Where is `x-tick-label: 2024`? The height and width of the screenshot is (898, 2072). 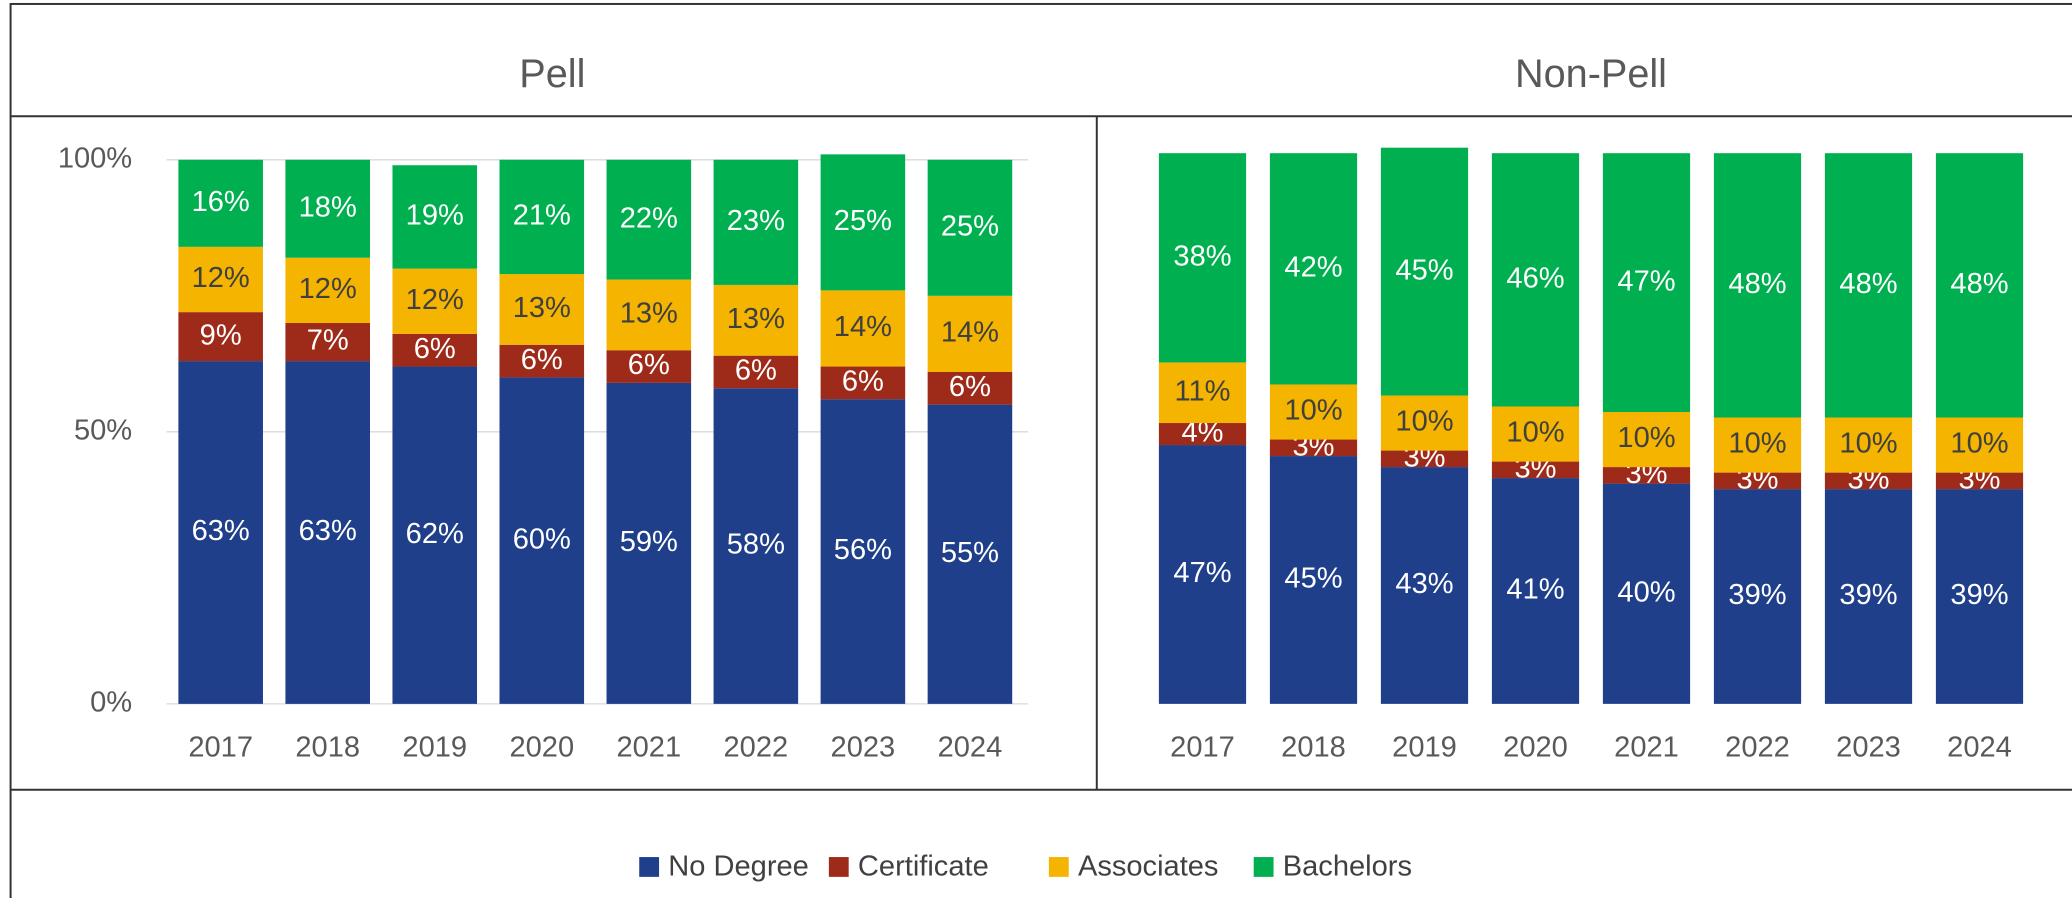
x-tick-label: 2024 is located at coordinates (970, 747).